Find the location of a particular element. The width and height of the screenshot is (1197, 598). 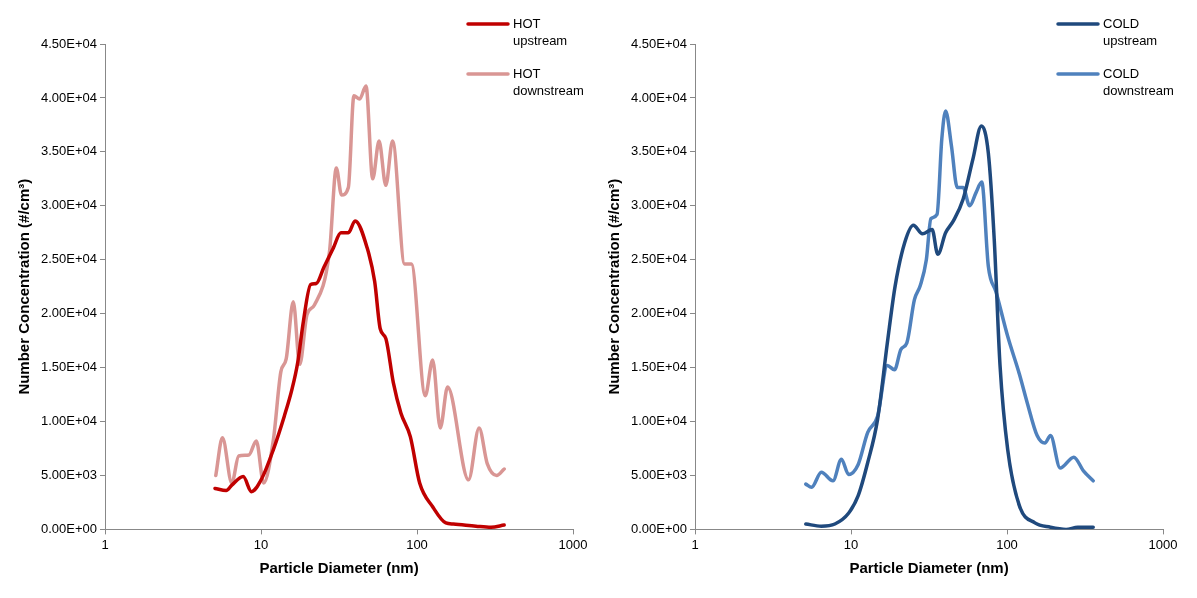

legend-label: HOT upstream is located at coordinates (540, 31).